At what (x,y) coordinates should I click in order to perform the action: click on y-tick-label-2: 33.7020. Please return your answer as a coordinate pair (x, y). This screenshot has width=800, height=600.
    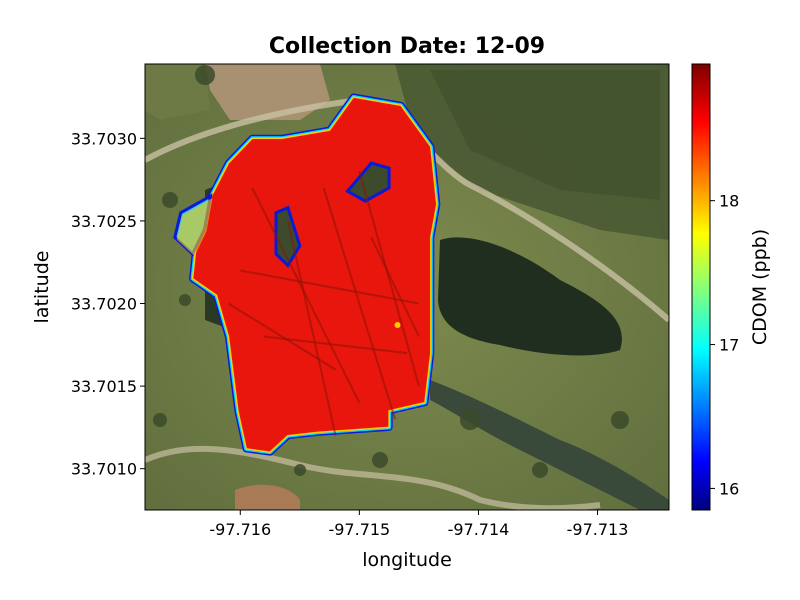
    Looking at the image, I should click on (104, 304).